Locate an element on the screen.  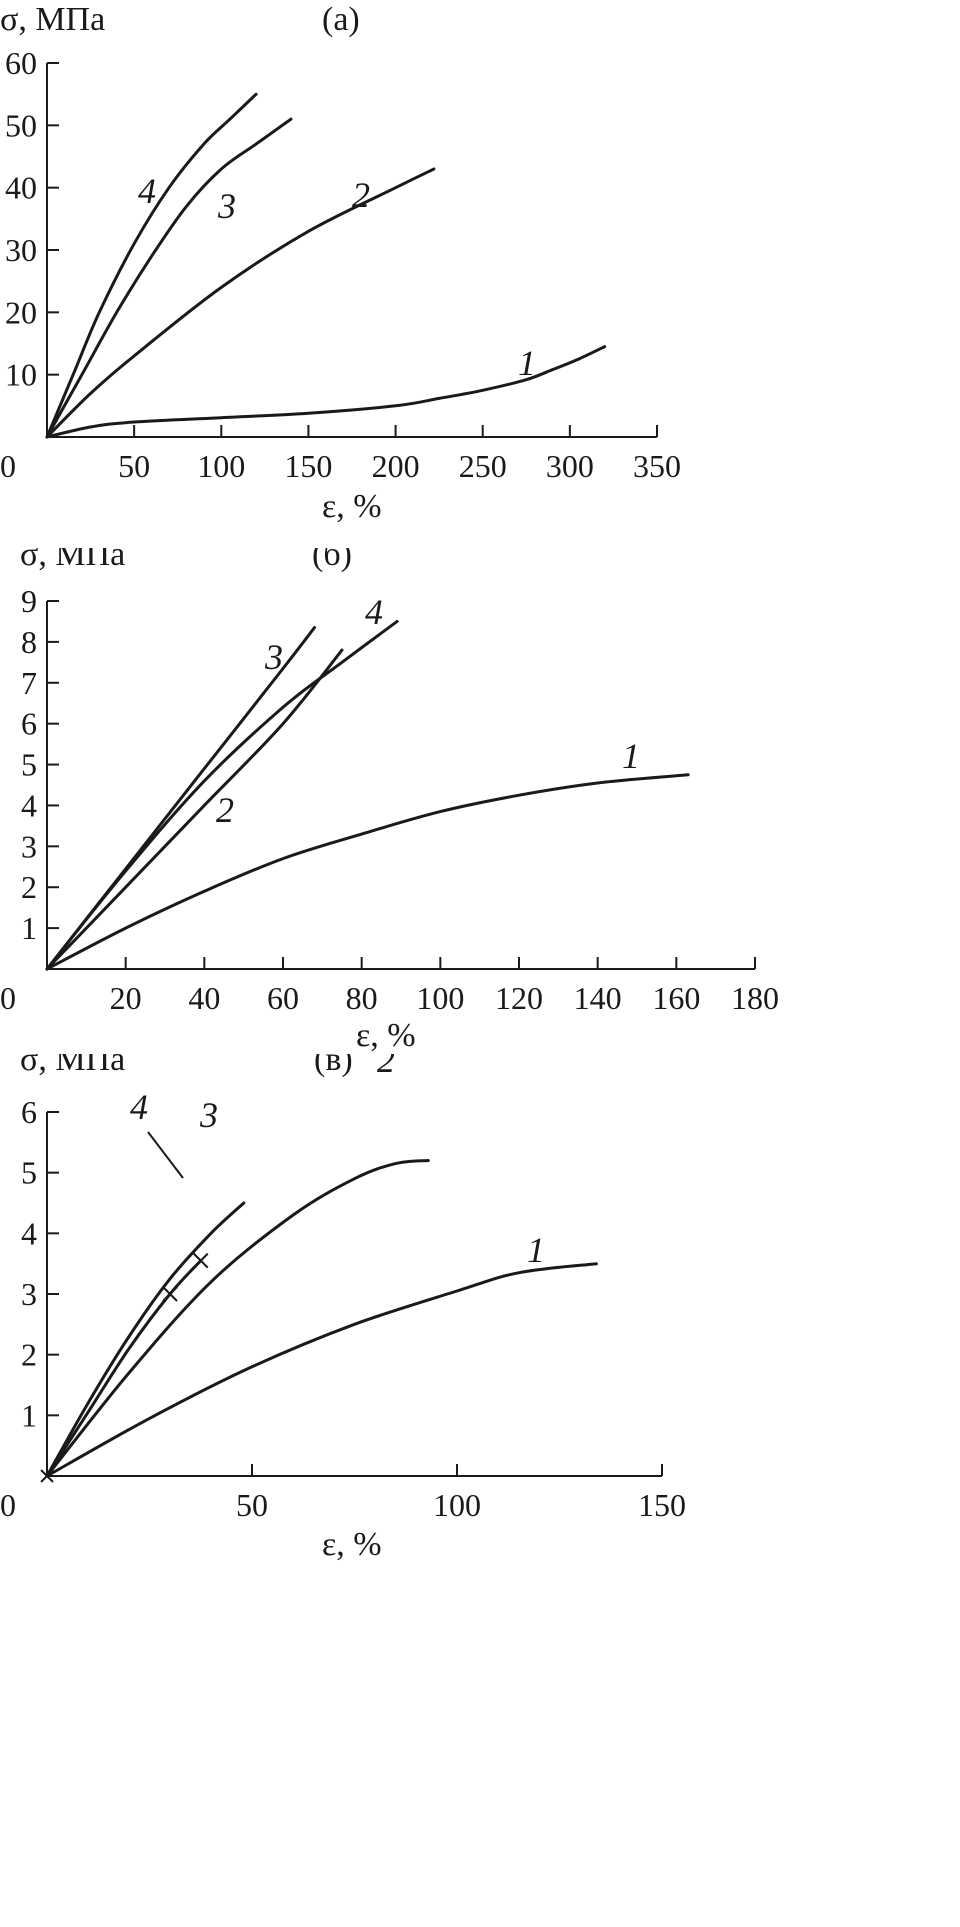
x-tick-label: 160 is located at coordinates (676, 998).